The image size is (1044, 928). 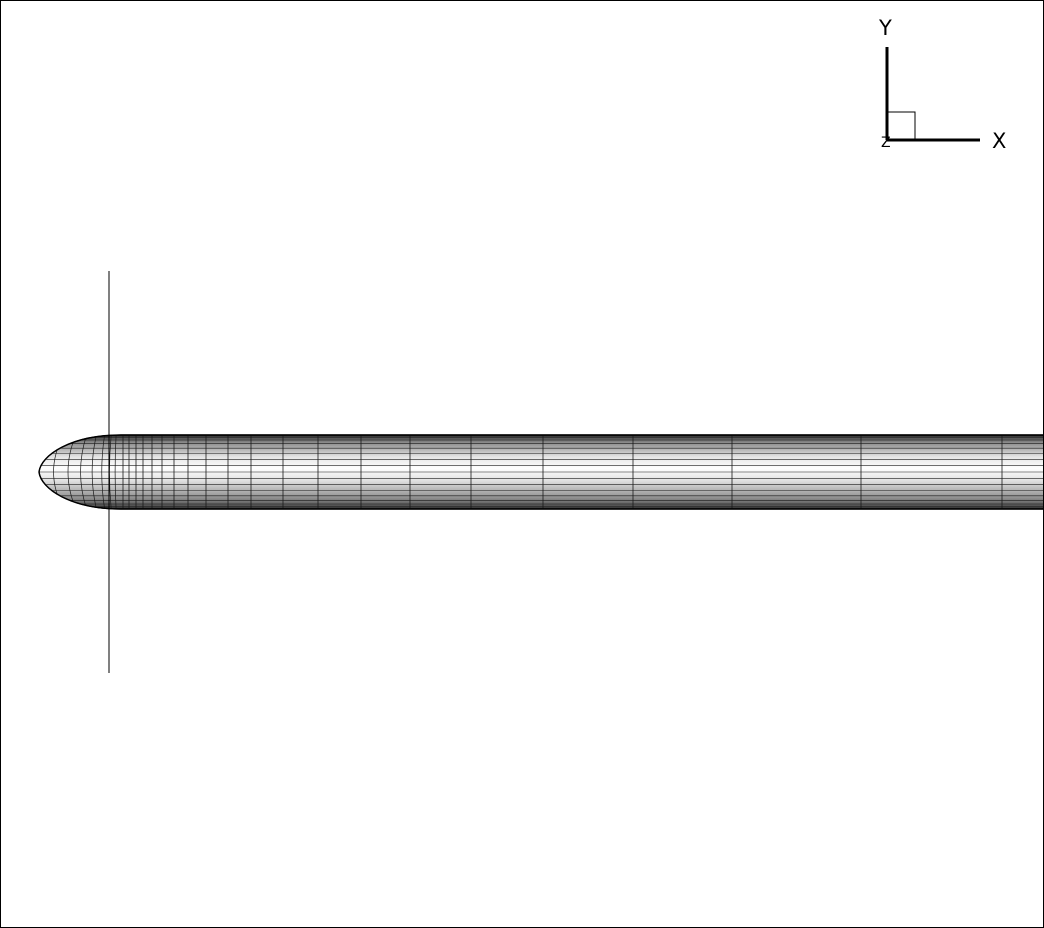 What do you see at coordinates (901, 126) in the screenshot?
I see `z-axis-box` at bounding box center [901, 126].